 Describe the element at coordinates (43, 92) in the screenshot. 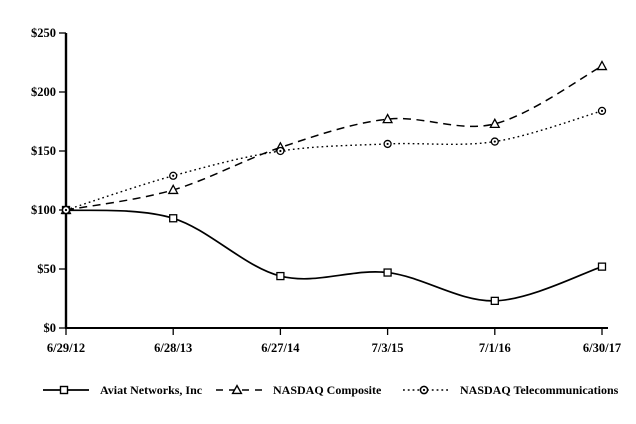

I see `svg-text: $200` at that location.